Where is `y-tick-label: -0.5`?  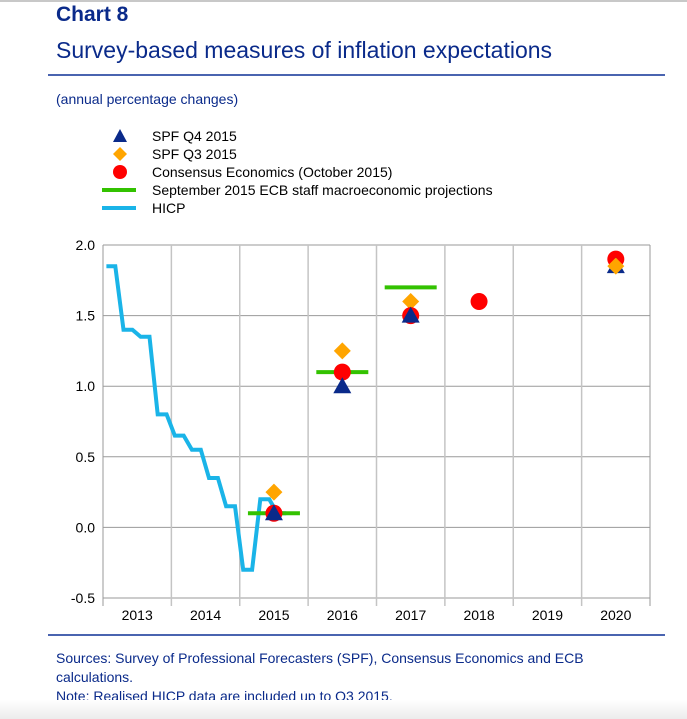 y-tick-label: -0.5 is located at coordinates (83, 598).